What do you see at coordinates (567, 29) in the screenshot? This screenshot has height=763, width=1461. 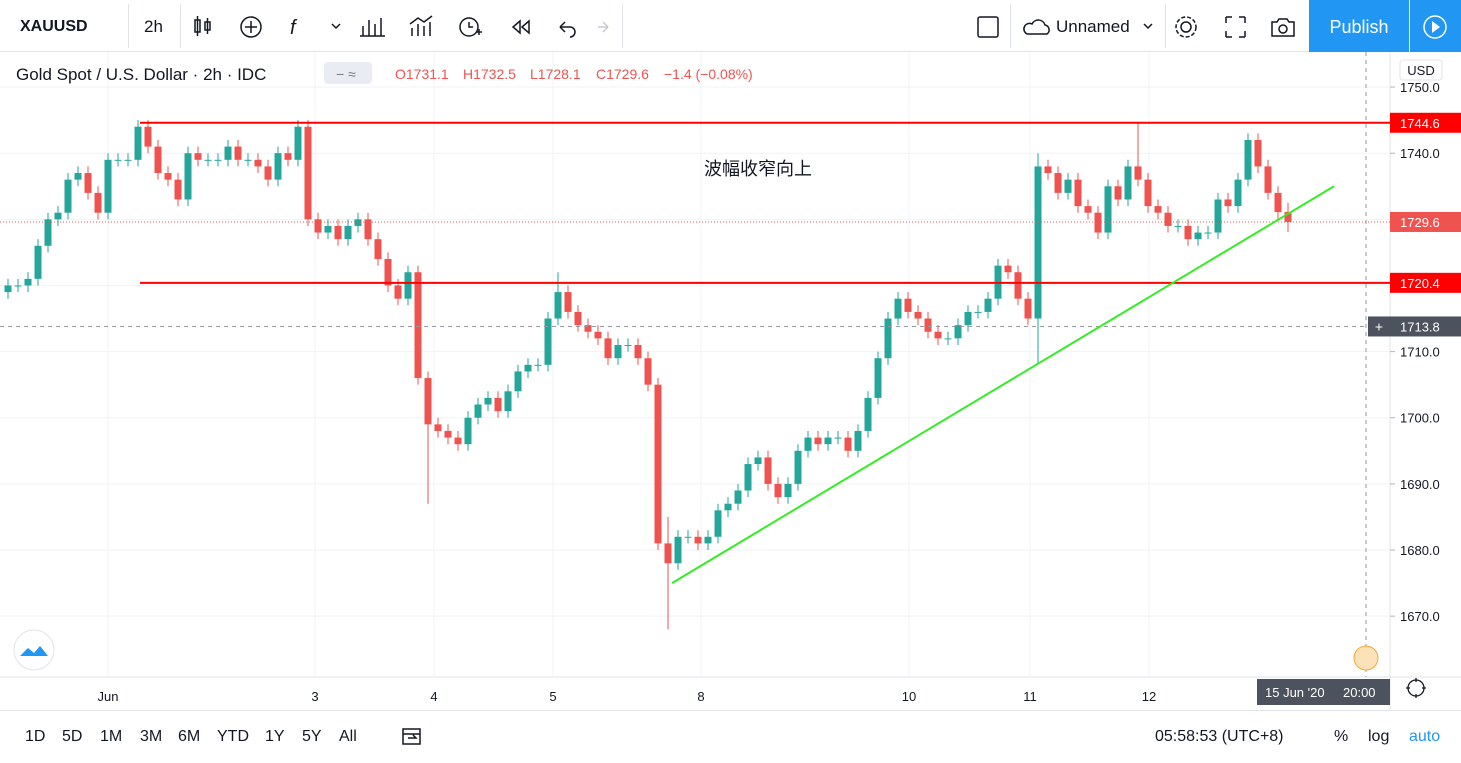 I see `undo-icon` at bounding box center [567, 29].